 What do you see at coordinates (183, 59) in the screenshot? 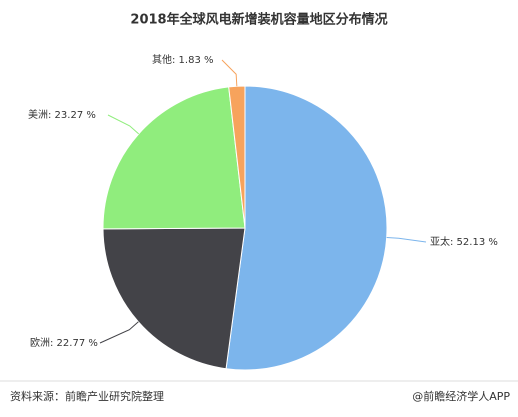
I see `data-label: 其他: 1.83 %` at bounding box center [183, 59].